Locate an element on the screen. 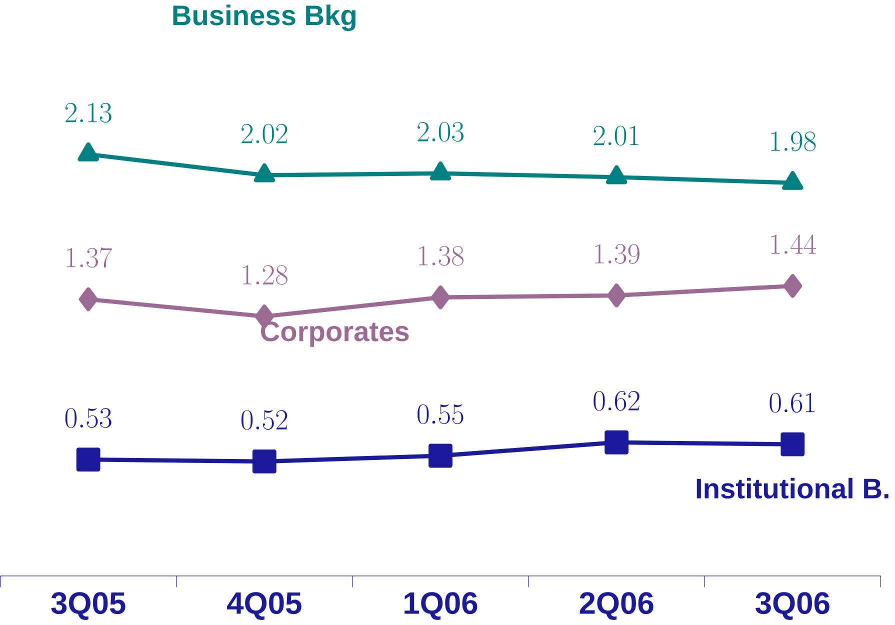 This screenshot has width=895, height=625. data-label: 1 .98 is located at coordinates (793, 142).